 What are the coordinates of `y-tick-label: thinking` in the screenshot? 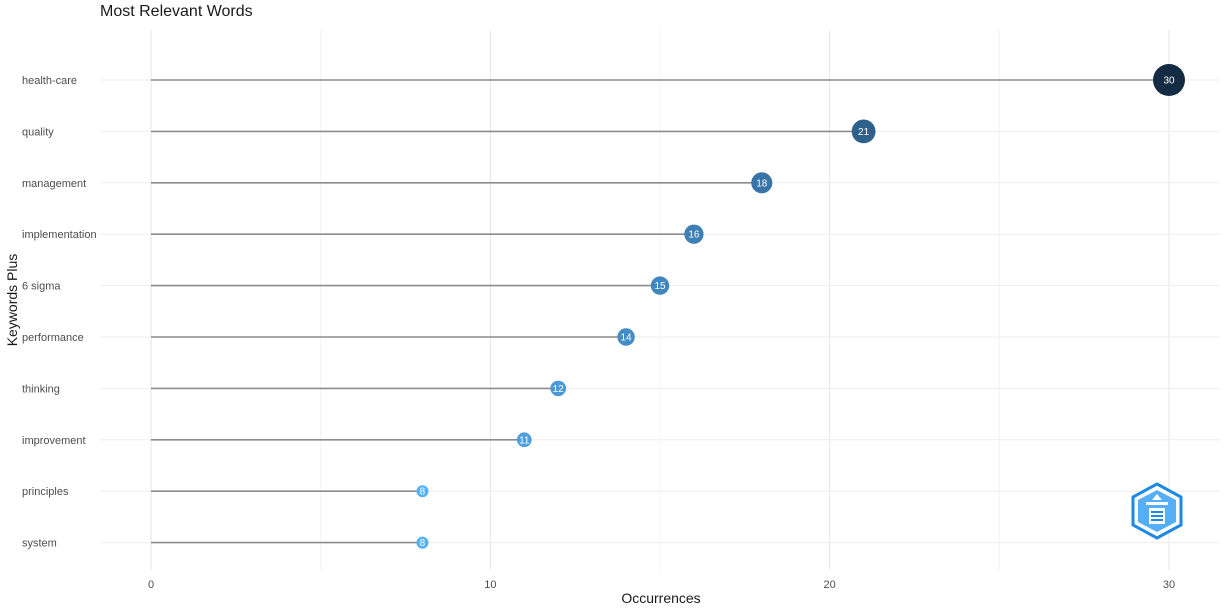 It's located at (41, 389).